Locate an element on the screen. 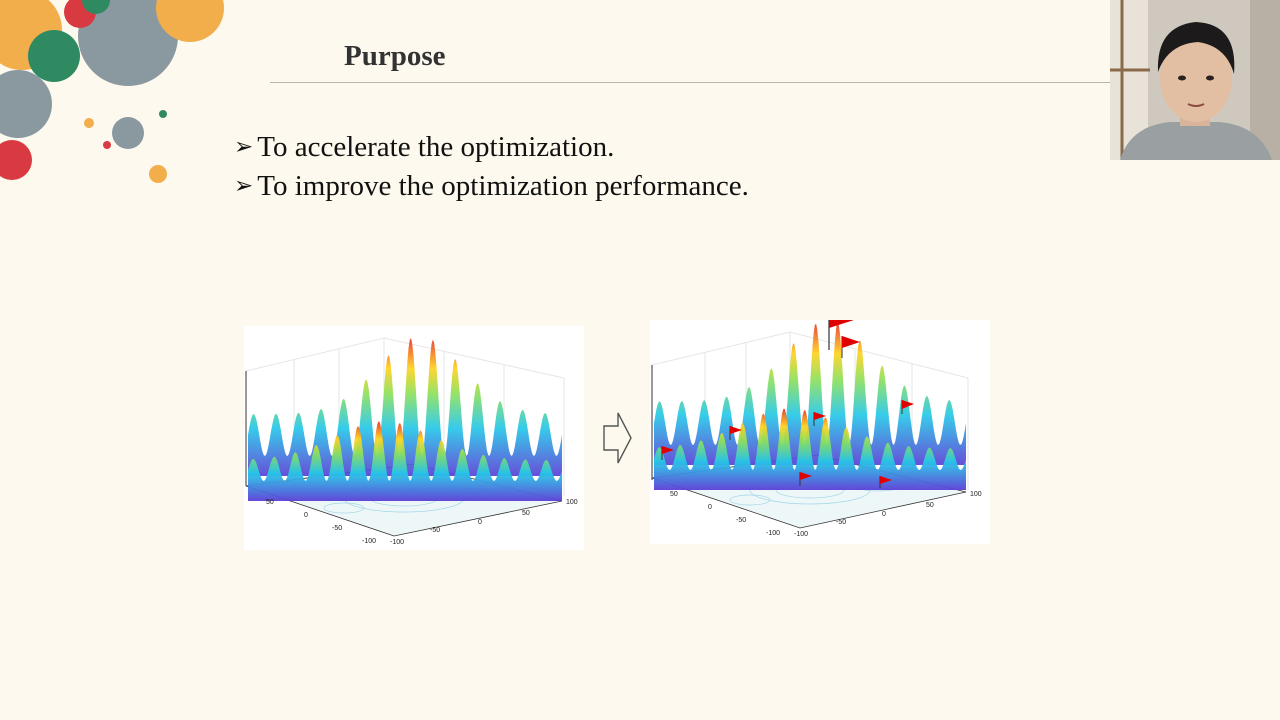 Image resolution: width=1280 pixels, height=720 pixels. landscape-figure-after: 50 0 -50 -100 -100 -50 0 50 100 is located at coordinates (820, 432).